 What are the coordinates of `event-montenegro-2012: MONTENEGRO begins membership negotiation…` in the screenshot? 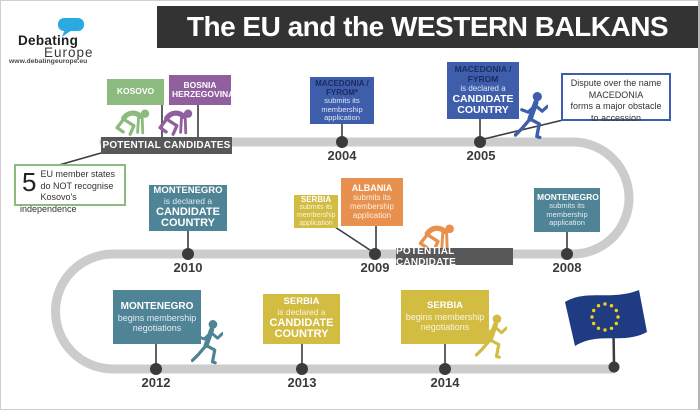 It's located at (157, 317).